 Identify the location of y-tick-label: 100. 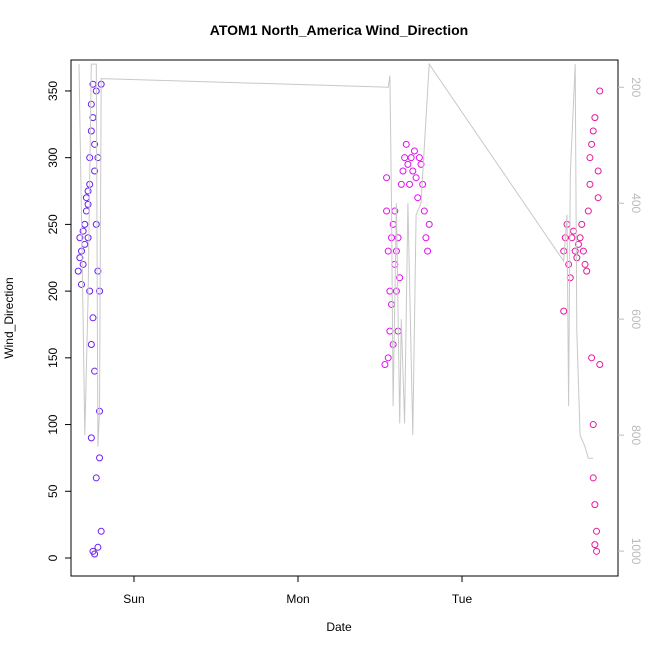
(53, 424).